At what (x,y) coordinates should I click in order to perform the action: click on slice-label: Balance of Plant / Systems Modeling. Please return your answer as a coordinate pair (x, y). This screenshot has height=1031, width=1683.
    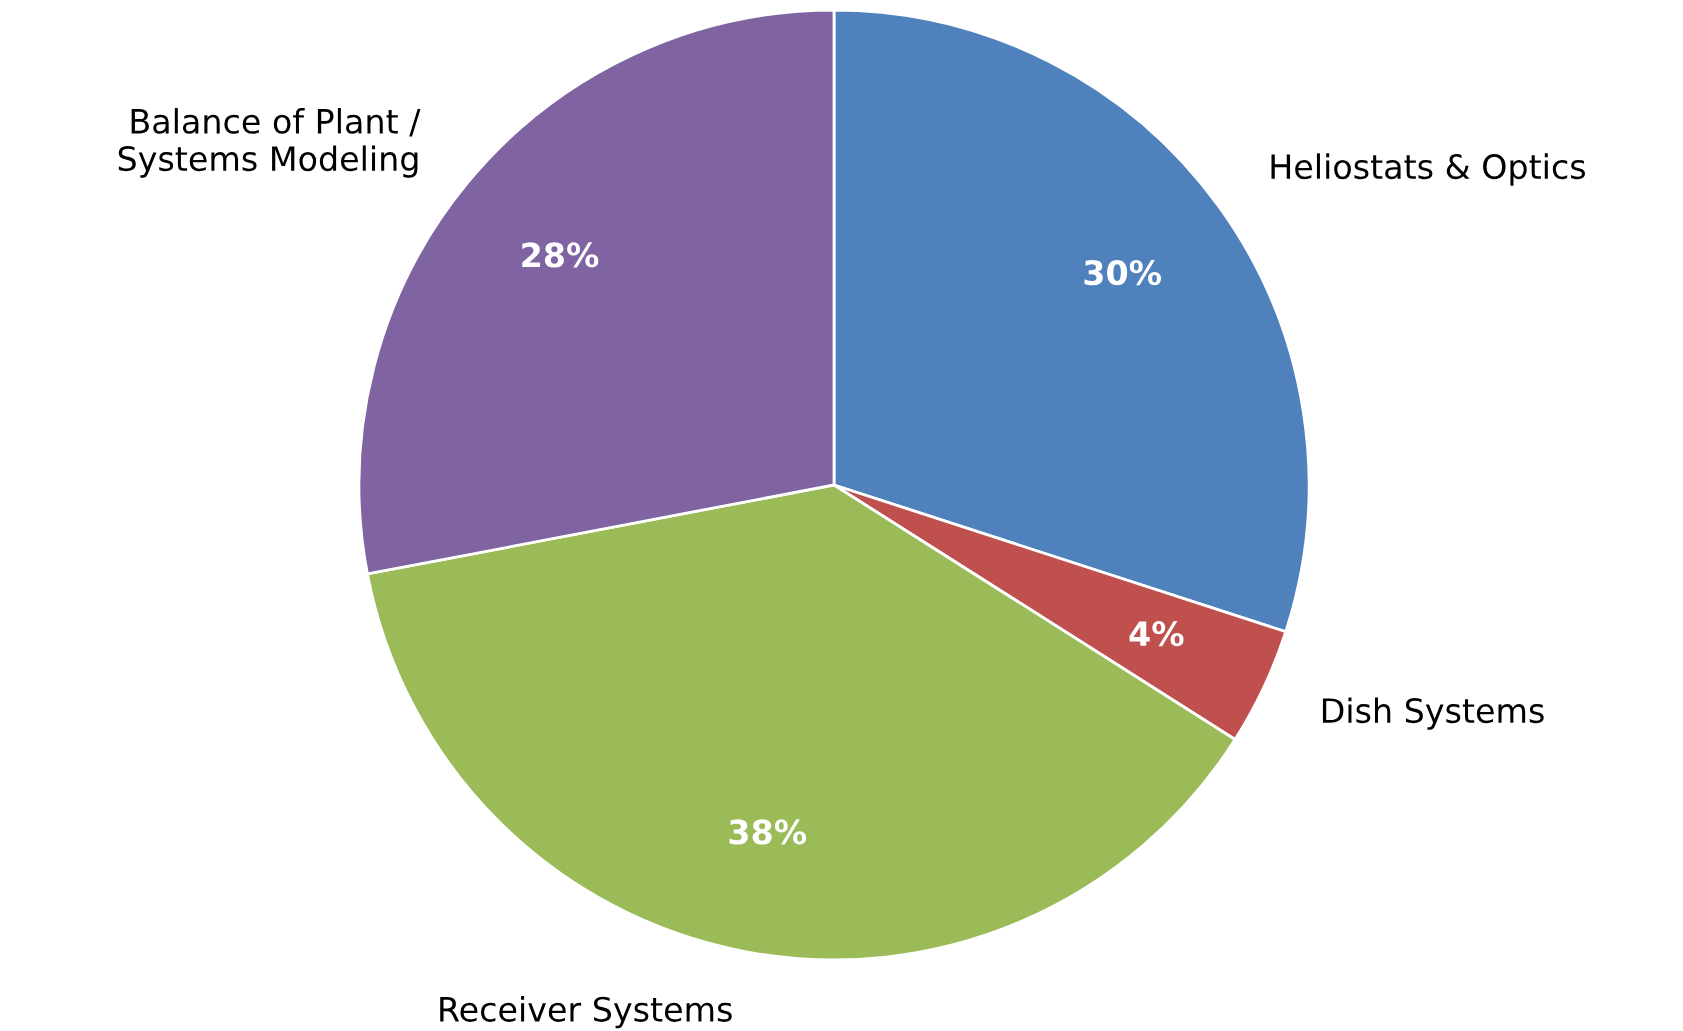
    Looking at the image, I should click on (269, 143).